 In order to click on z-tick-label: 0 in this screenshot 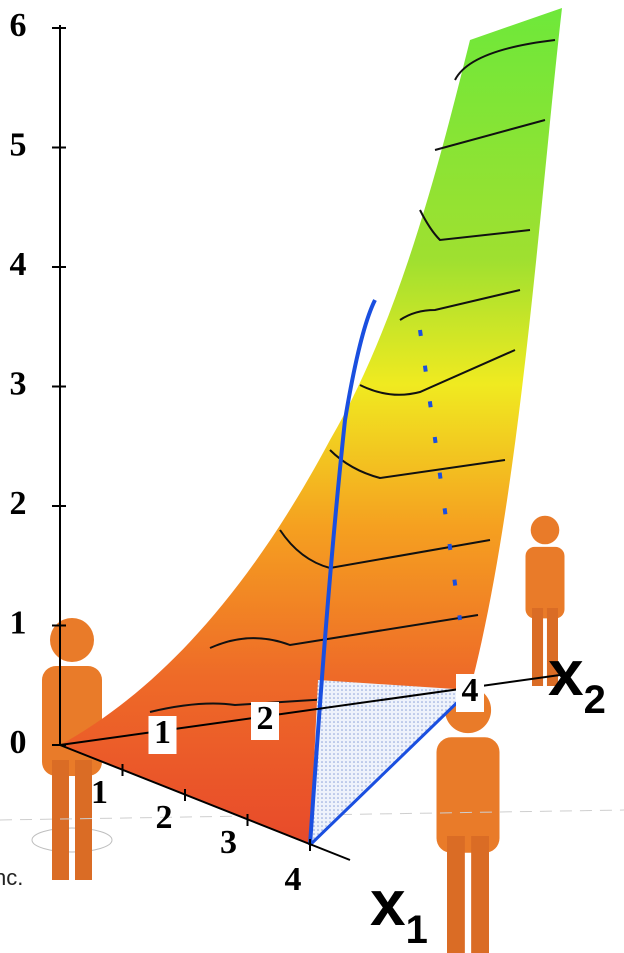, I will do `click(18, 742)`.